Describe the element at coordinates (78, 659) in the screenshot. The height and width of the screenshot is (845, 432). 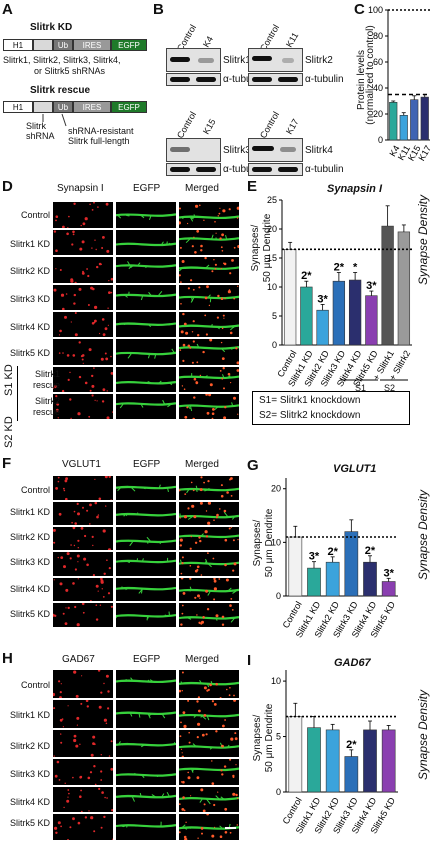
I see `panelh-col-gad67: GAD67` at that location.